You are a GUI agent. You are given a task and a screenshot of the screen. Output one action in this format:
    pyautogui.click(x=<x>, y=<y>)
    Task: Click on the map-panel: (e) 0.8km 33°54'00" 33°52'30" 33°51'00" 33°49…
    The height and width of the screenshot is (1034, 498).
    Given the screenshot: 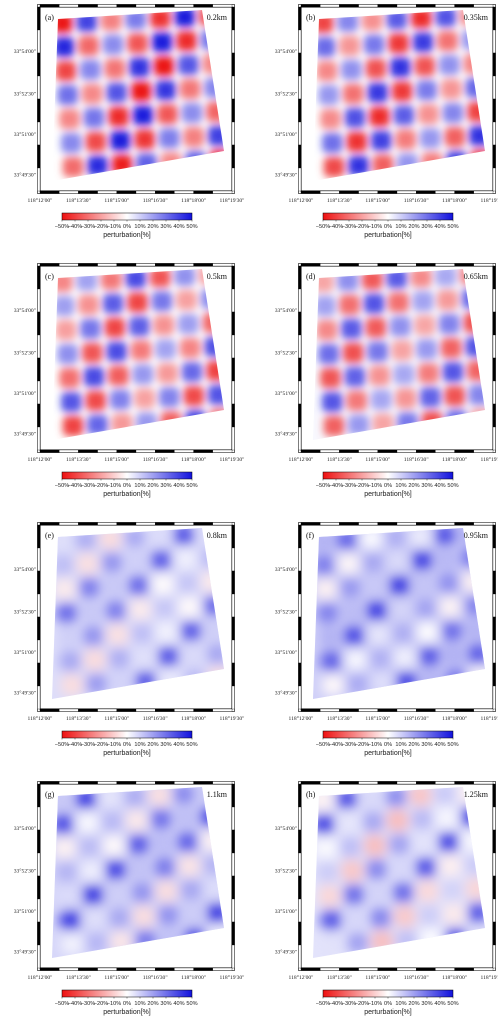 What is the action you would take?
    pyautogui.click(x=129, y=639)
    